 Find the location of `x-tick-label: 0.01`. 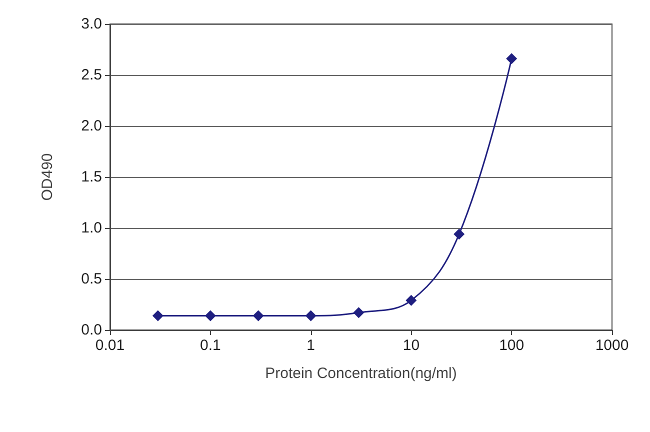

x-tick-label: 0.01 is located at coordinates (110, 345).